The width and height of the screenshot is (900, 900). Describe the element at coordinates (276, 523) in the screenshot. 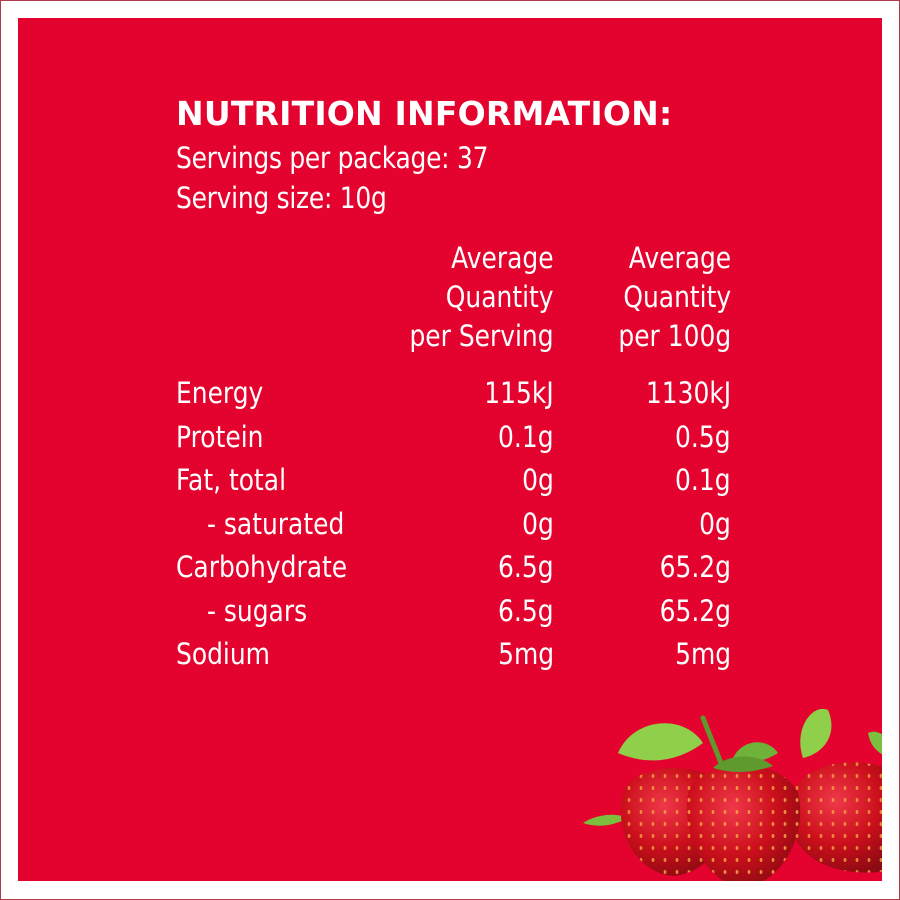

I see `nutrient-label: - saturated` at that location.